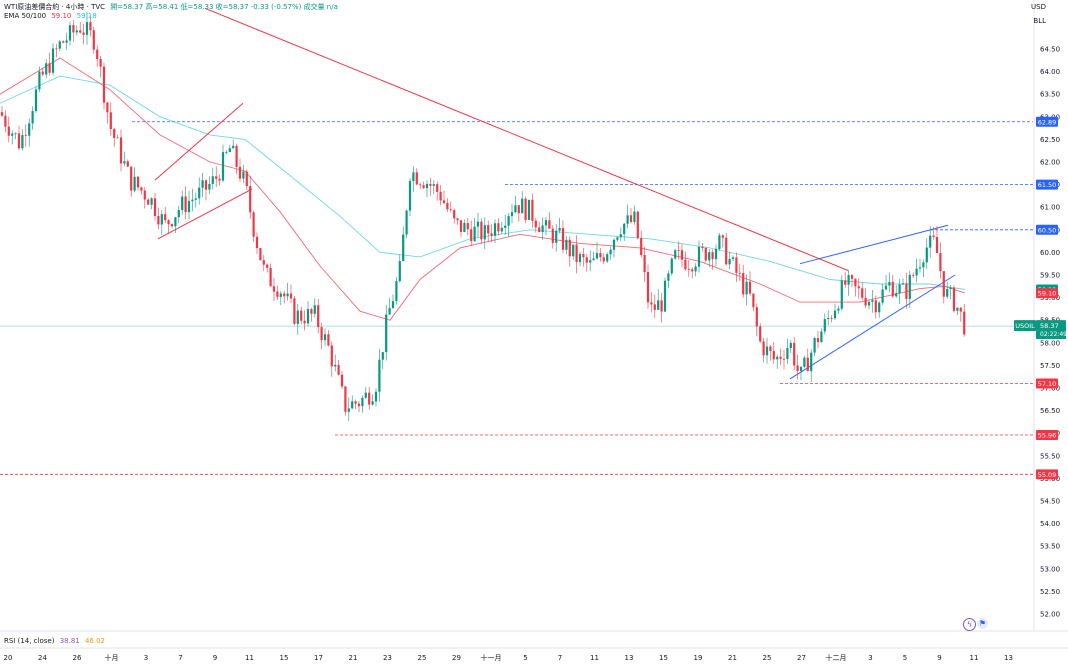 This screenshot has height=670, width=1068. I want to click on legend-ema-label: EMA 50/100, so click(25, 16).